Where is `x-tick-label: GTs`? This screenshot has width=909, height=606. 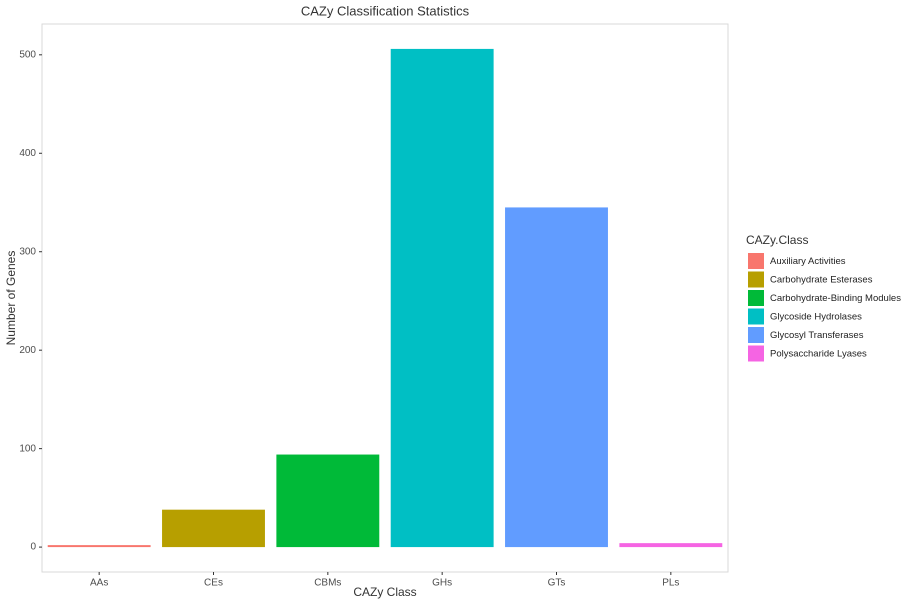
x-tick-label: GTs is located at coordinates (557, 583).